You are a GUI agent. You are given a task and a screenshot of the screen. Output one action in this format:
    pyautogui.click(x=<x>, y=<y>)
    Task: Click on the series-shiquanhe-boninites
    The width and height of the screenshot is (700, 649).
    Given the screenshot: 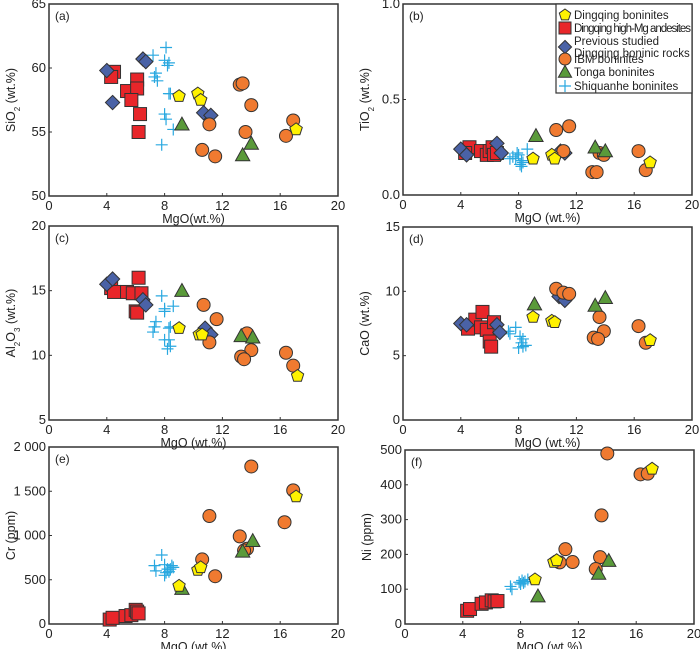 What is the action you would take?
    pyautogui.click(x=518, y=158)
    